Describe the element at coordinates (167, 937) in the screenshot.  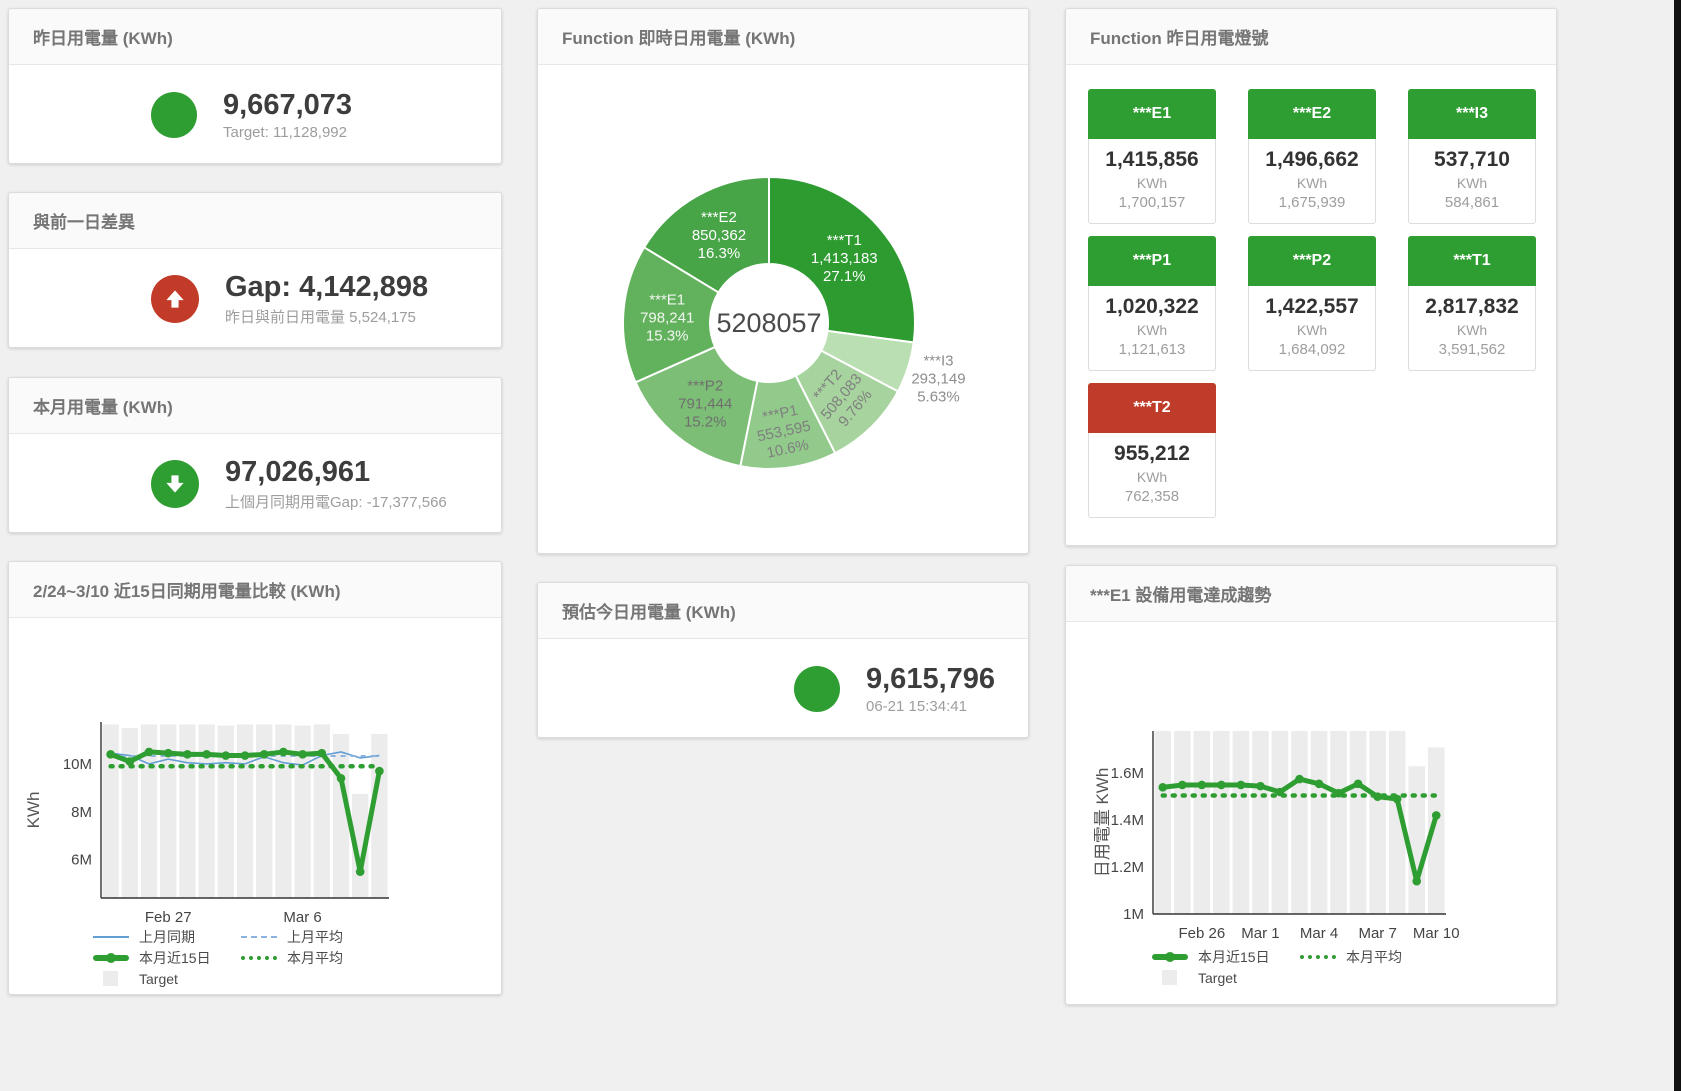
I see `legend-item-lastmonth: 上月同期` at that location.